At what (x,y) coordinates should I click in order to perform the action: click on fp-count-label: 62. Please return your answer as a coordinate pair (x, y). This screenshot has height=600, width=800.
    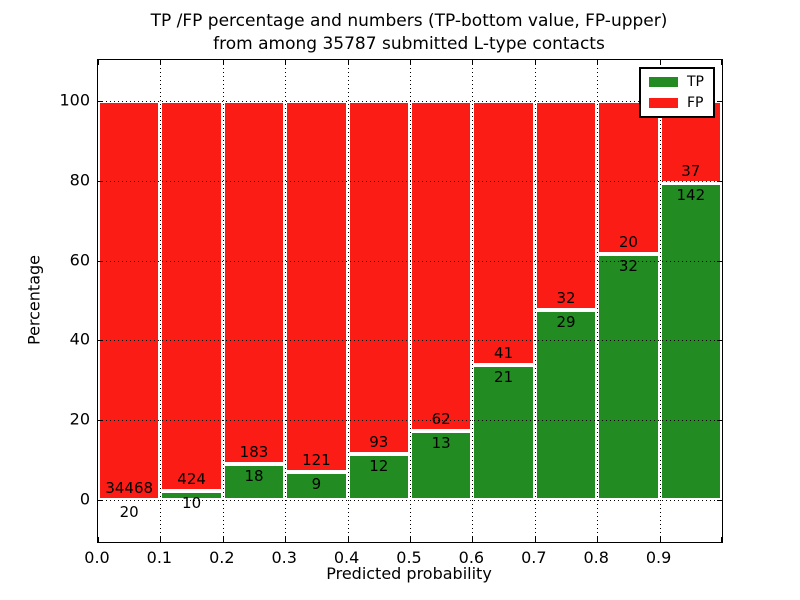
    Looking at the image, I should click on (441, 418).